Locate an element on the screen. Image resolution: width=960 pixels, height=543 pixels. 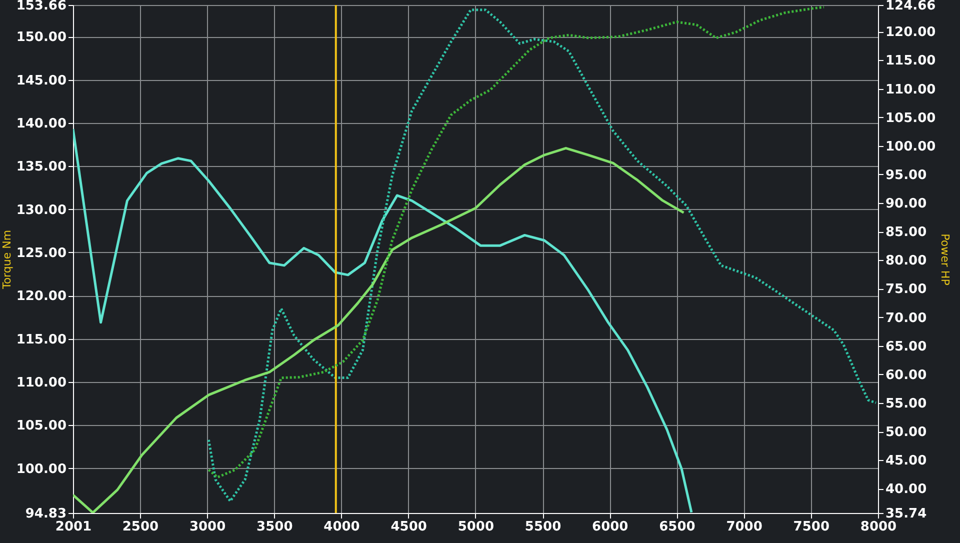
x-tick-label: 6000 is located at coordinates (610, 527).